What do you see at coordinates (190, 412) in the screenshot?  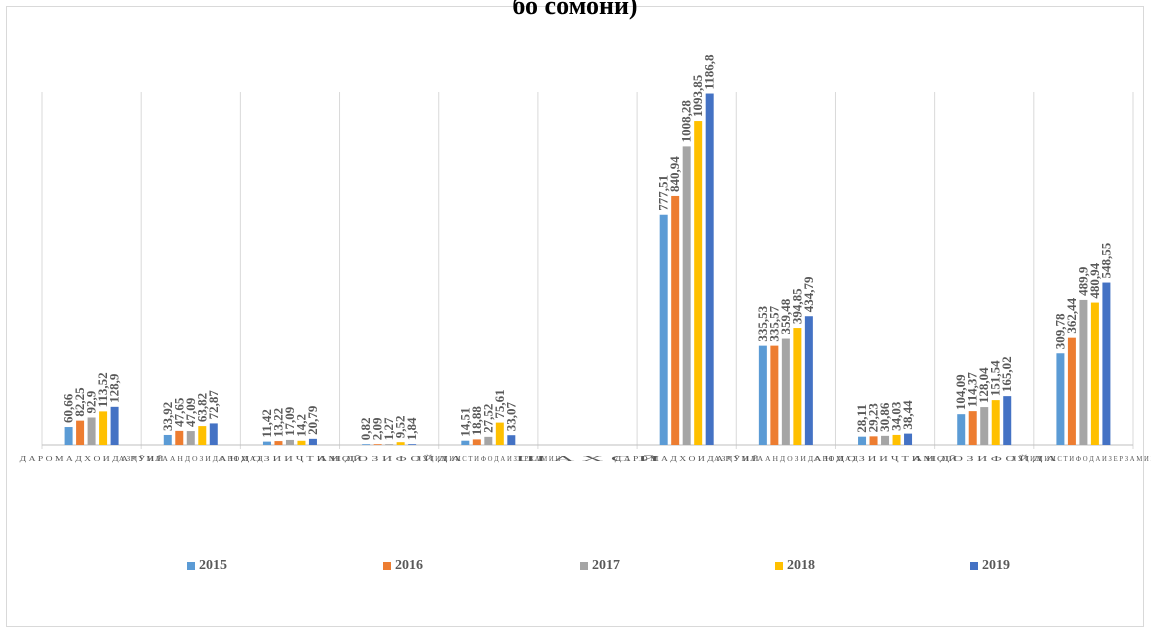 I see `data-label: 47,09` at bounding box center [190, 412].